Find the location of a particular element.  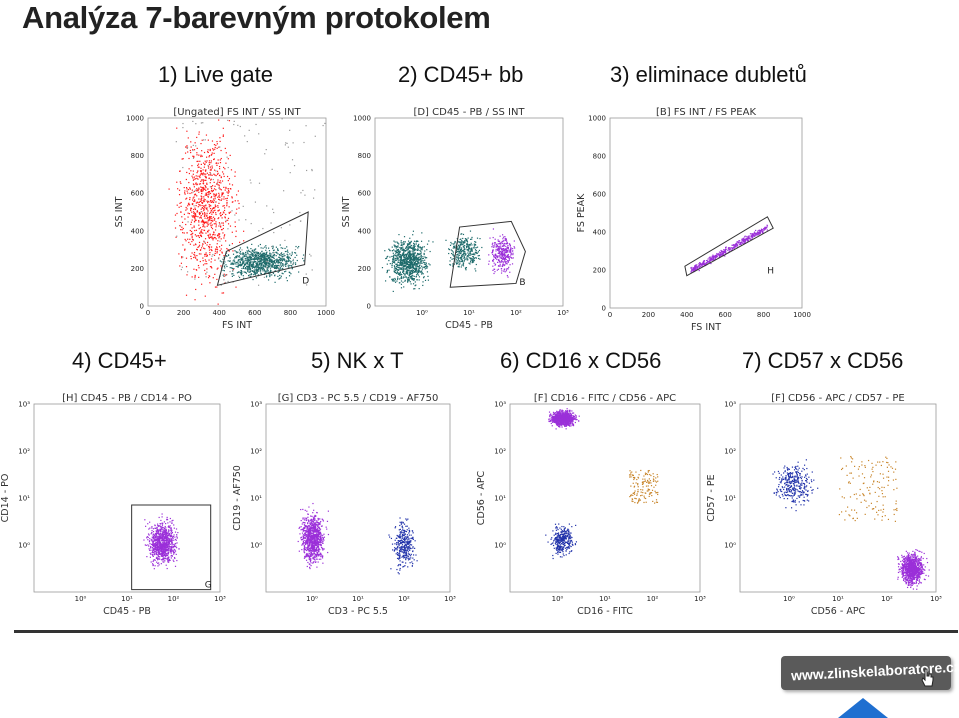

gate-label: H is located at coordinates (770, 272).